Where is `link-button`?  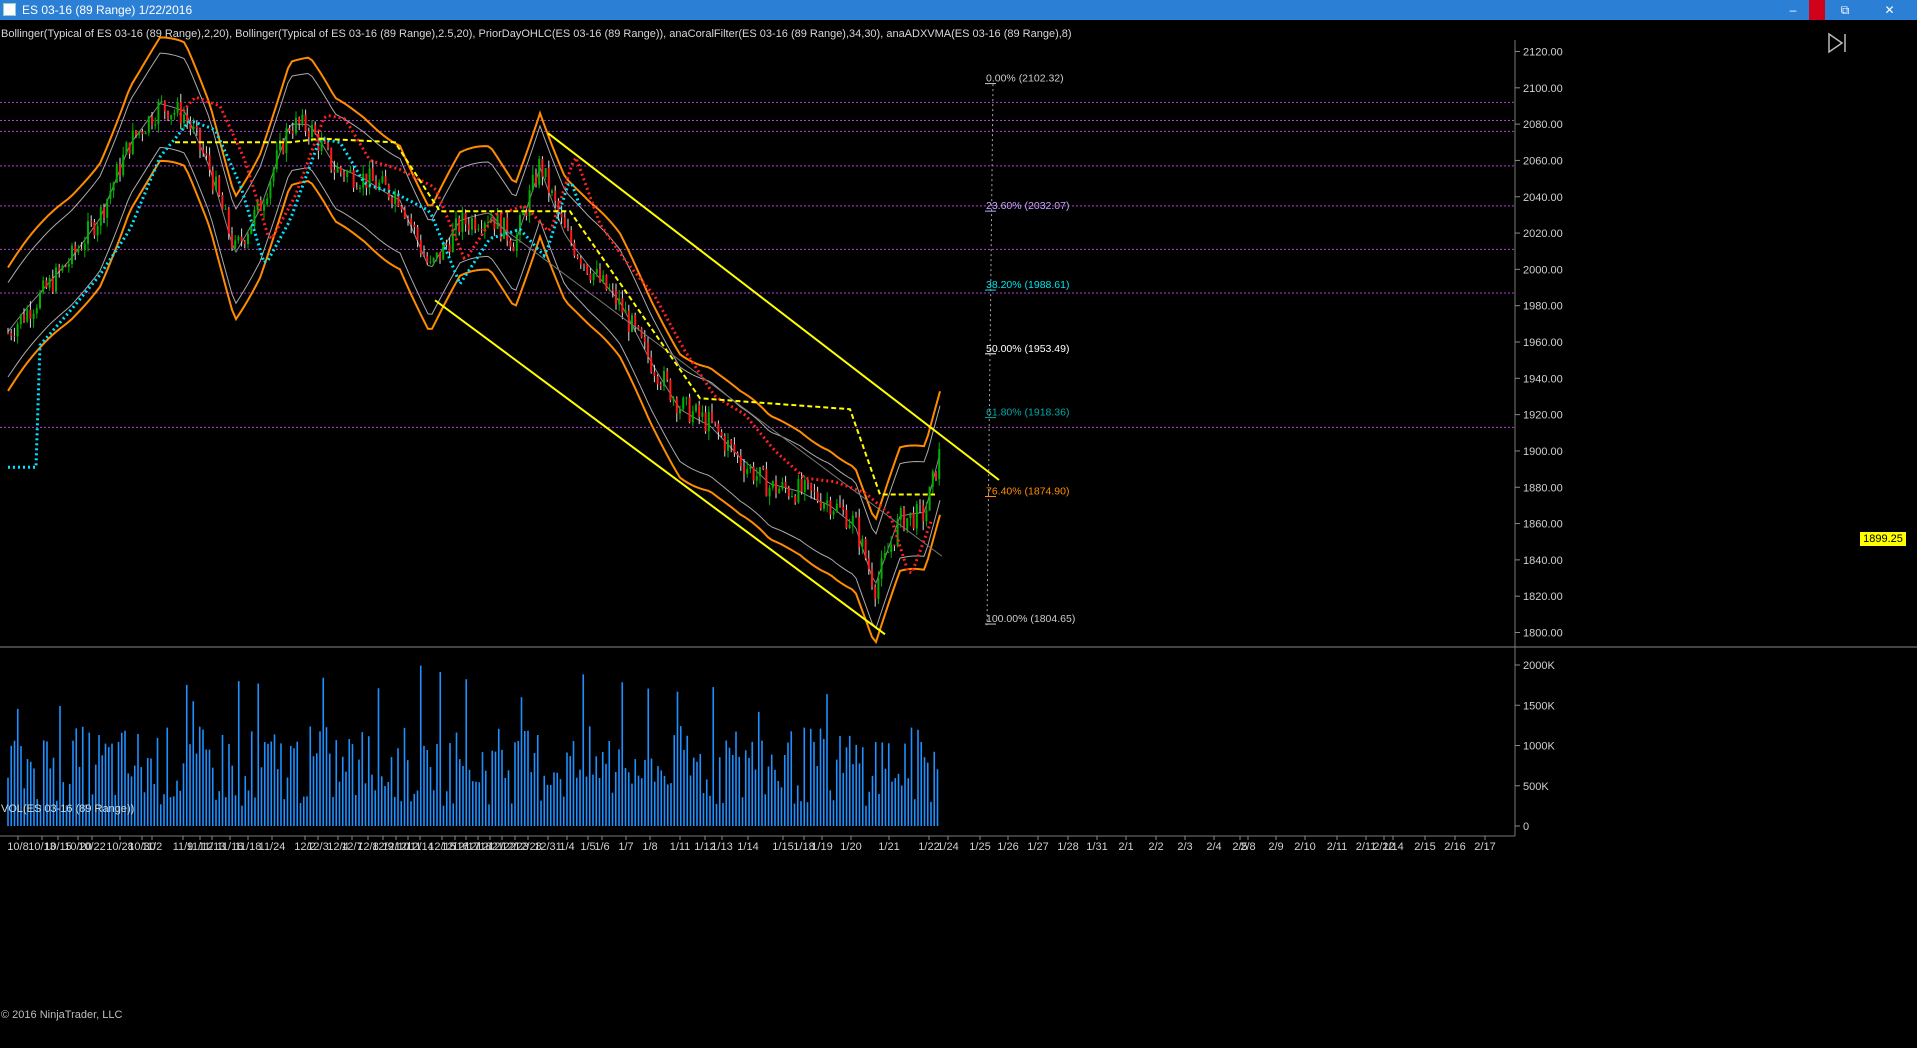 link-button is located at coordinates (1817, 10).